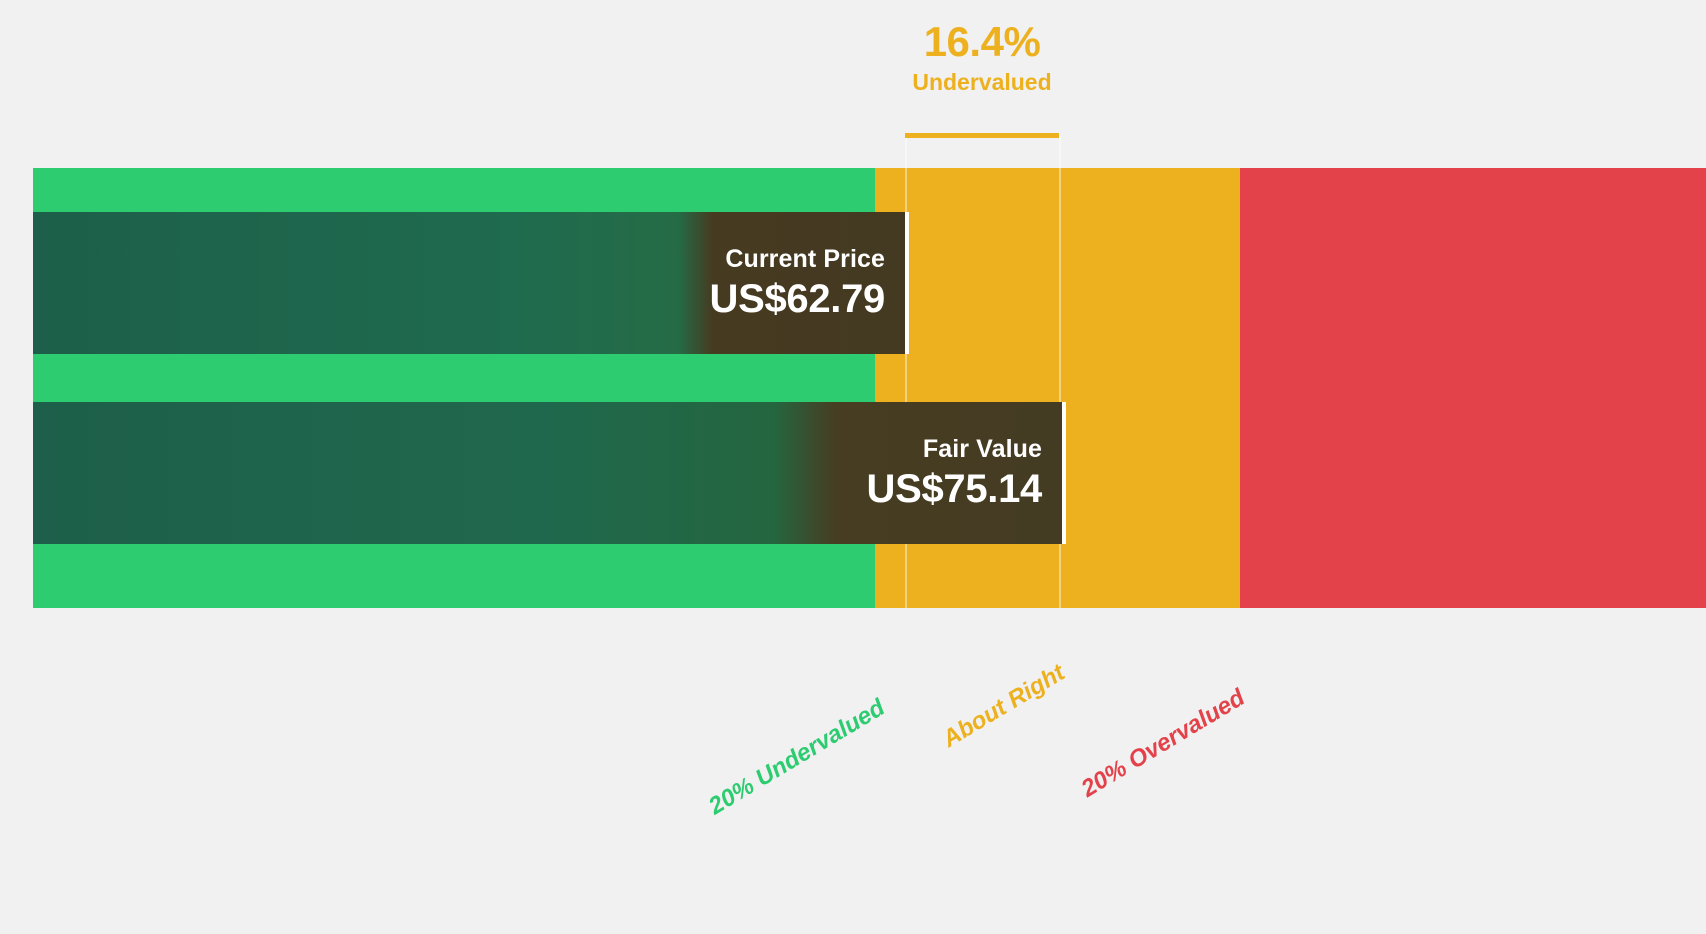 The width and height of the screenshot is (1706, 934). Describe the element at coordinates (1473, 388) in the screenshot. I see `band-overvalued` at that location.